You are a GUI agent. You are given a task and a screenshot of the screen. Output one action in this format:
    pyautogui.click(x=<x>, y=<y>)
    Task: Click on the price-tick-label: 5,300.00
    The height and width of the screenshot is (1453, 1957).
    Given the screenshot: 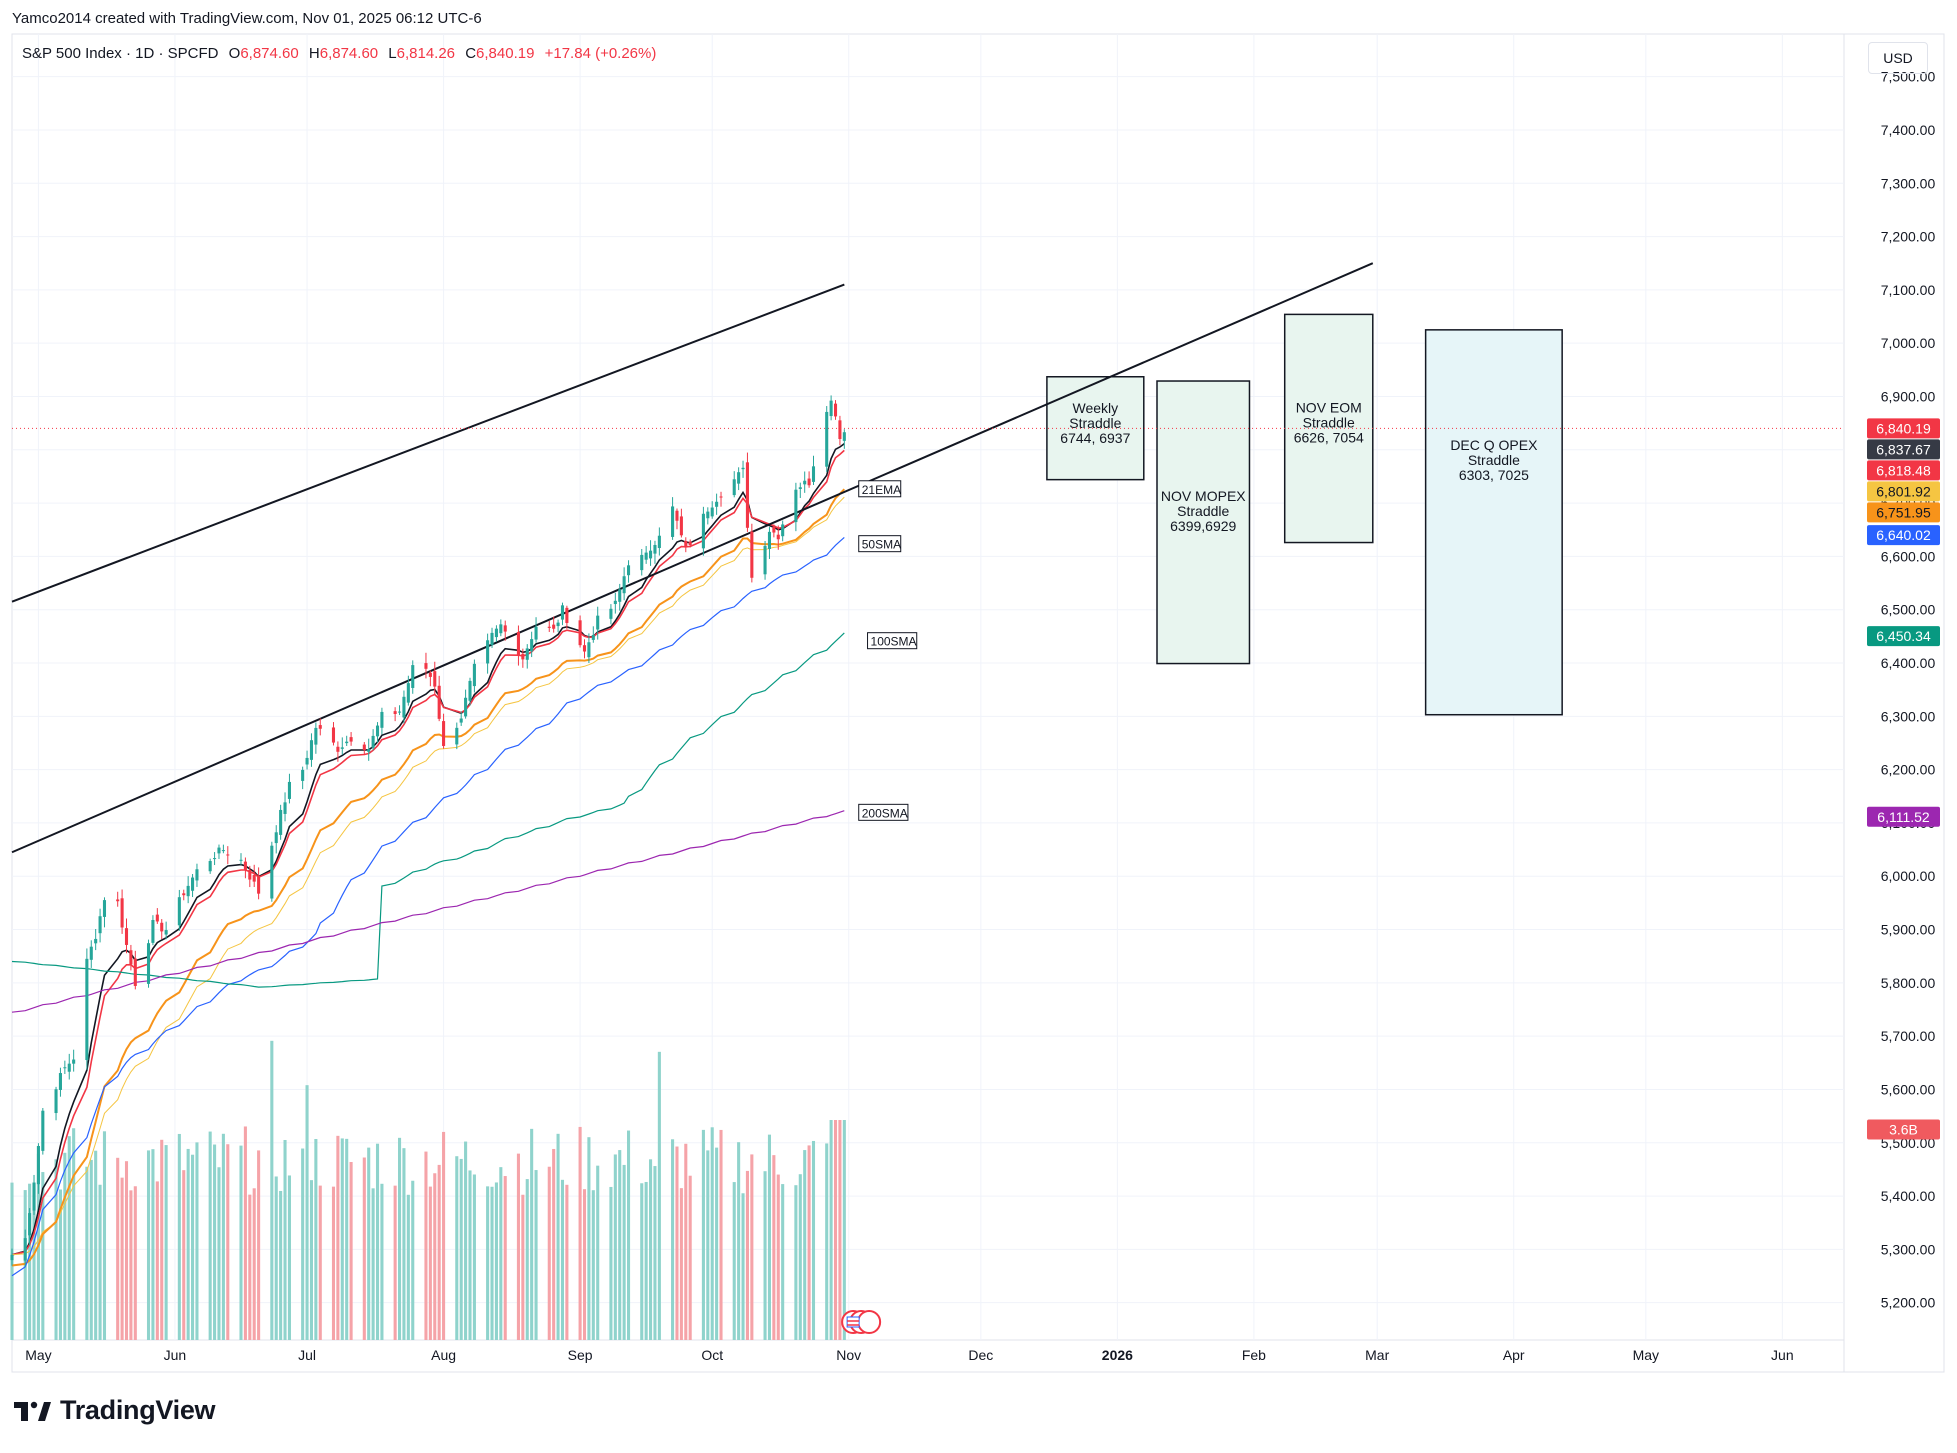 What is the action you would take?
    pyautogui.click(x=1908, y=1249)
    